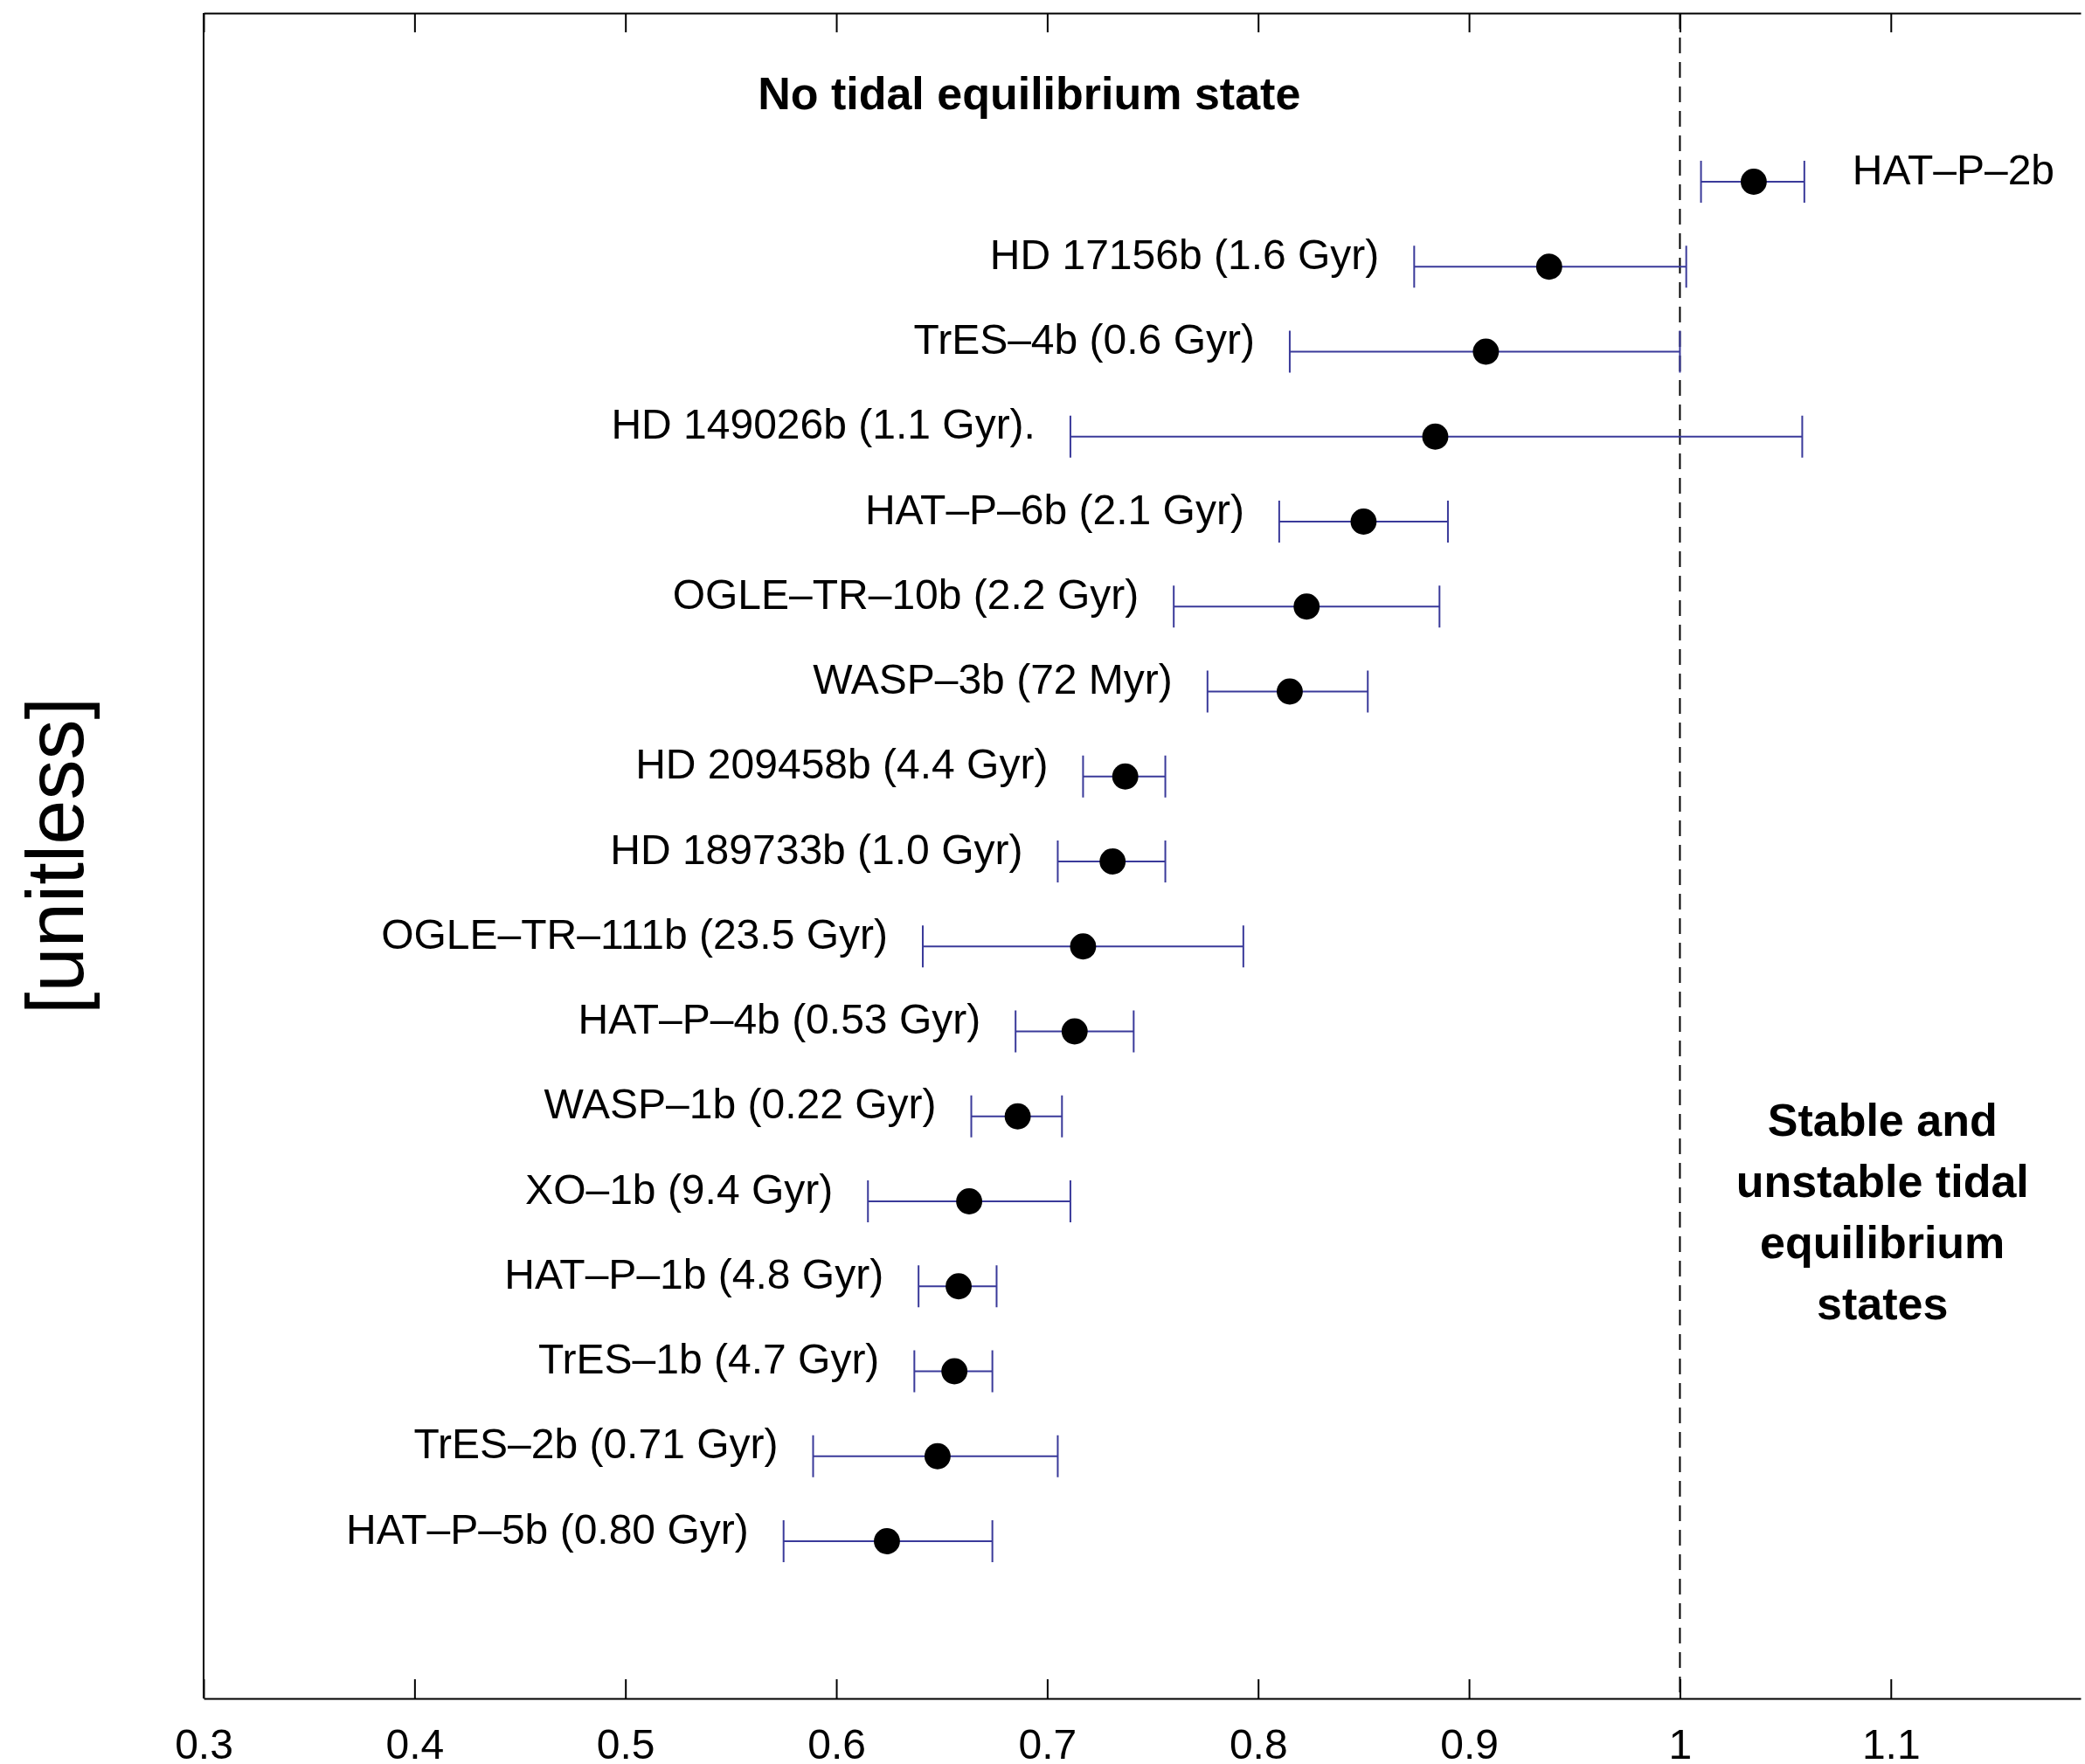 This screenshot has height=1764, width=2085. What do you see at coordinates (1047, 1742) in the screenshot?
I see `x-tick-label: 0.7` at bounding box center [1047, 1742].